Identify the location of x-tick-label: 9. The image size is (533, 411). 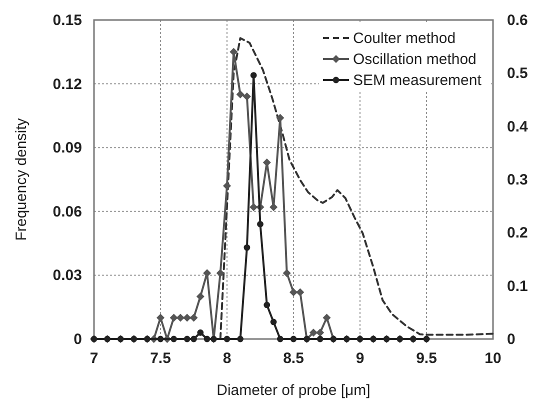
(360, 358).